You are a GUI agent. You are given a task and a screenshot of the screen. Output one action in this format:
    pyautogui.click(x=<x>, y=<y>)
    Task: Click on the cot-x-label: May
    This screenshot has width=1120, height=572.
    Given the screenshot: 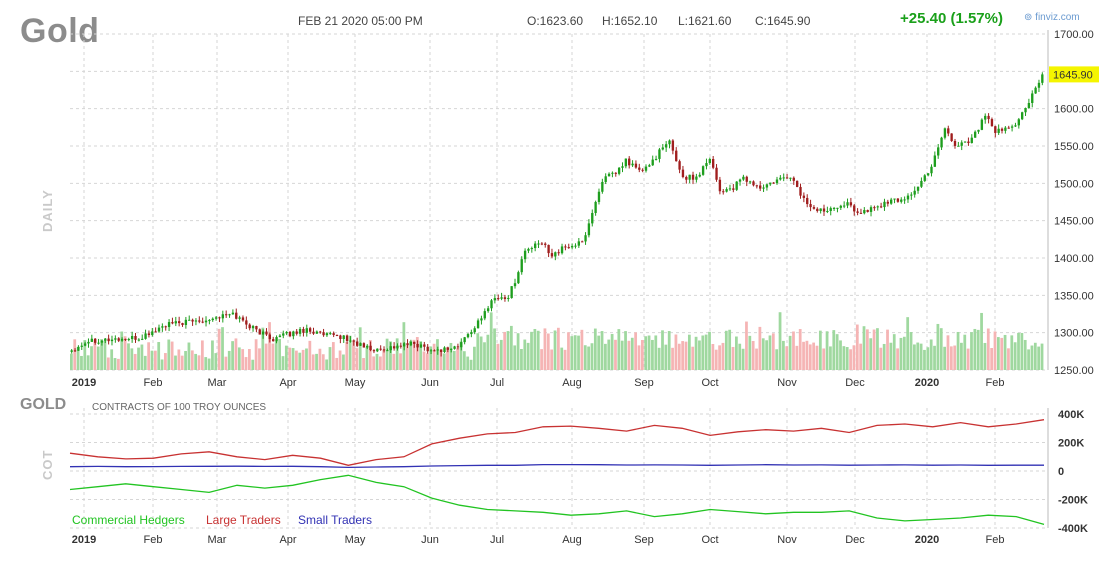 What is the action you would take?
    pyautogui.click(x=355, y=540)
    